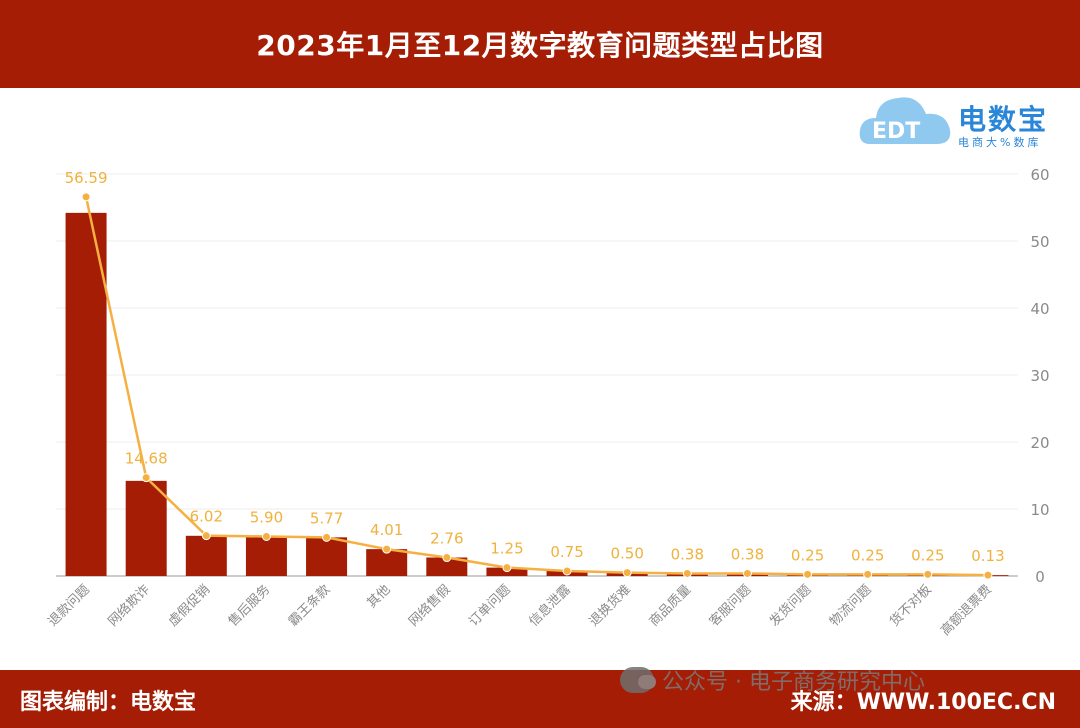  What do you see at coordinates (896, 131) in the screenshot?
I see `logo-mark: EDT` at bounding box center [896, 131].